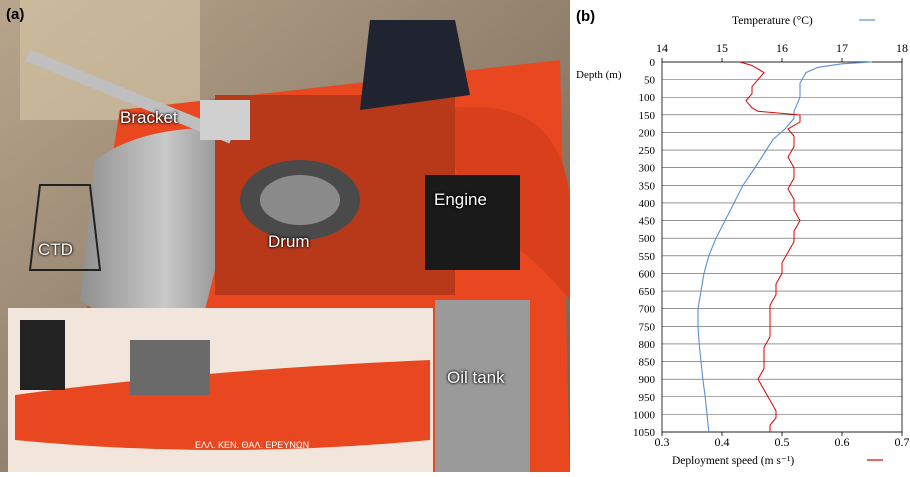 This screenshot has width=910, height=477. Describe the element at coordinates (55, 249) in the screenshot. I see `label-ctd: CTD` at that location.